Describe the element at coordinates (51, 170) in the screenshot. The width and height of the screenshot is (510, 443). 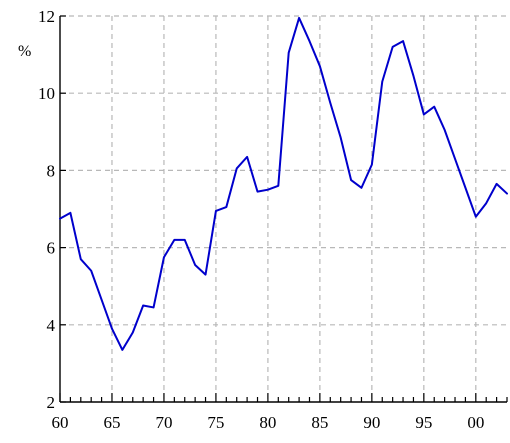
I see `y-tick-label-8: 8` at that location.